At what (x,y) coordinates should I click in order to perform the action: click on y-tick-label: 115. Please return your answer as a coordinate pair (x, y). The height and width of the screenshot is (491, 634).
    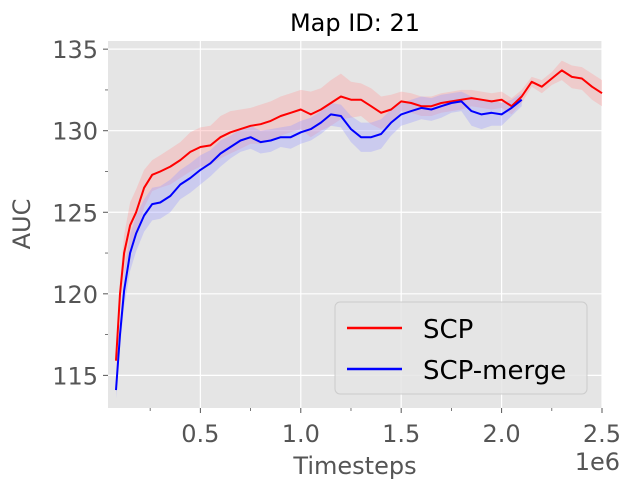
    Looking at the image, I should click on (75, 376).